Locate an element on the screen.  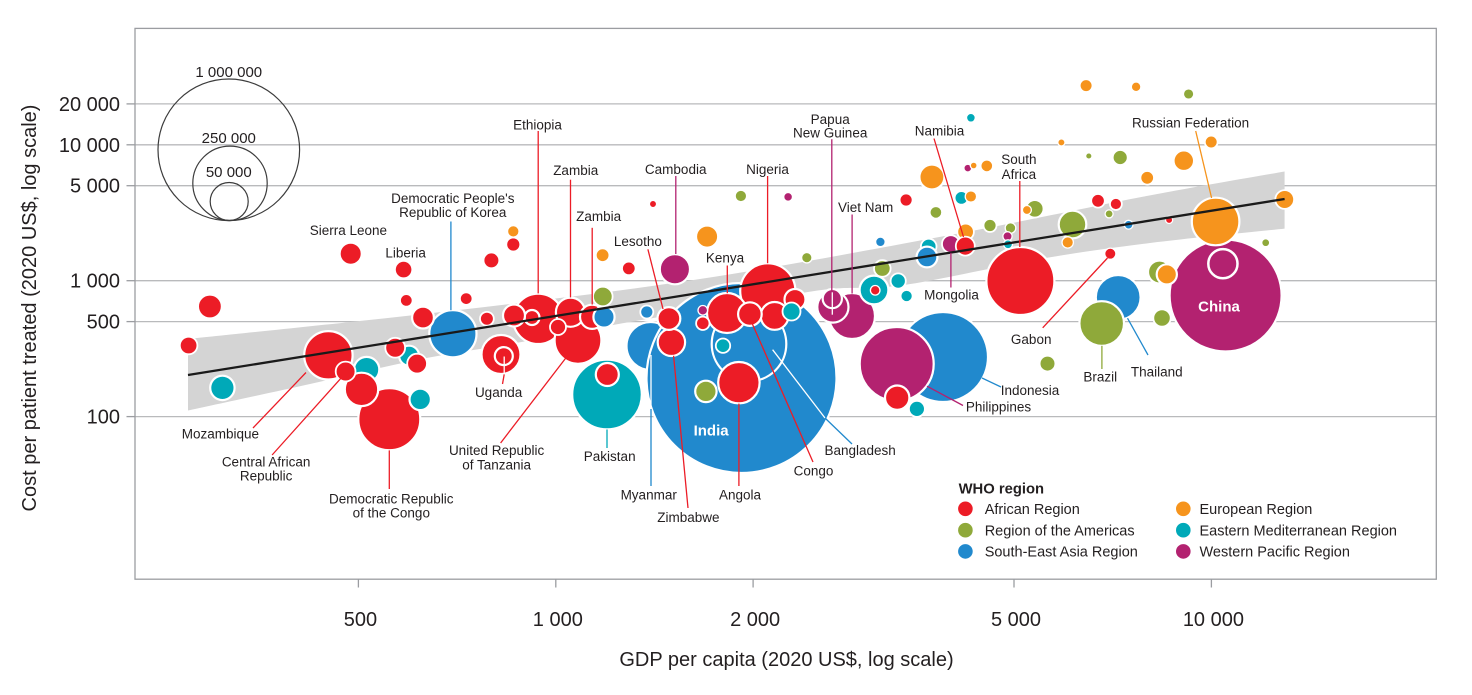
svg-text: Lesotho is located at coordinates (638, 241).